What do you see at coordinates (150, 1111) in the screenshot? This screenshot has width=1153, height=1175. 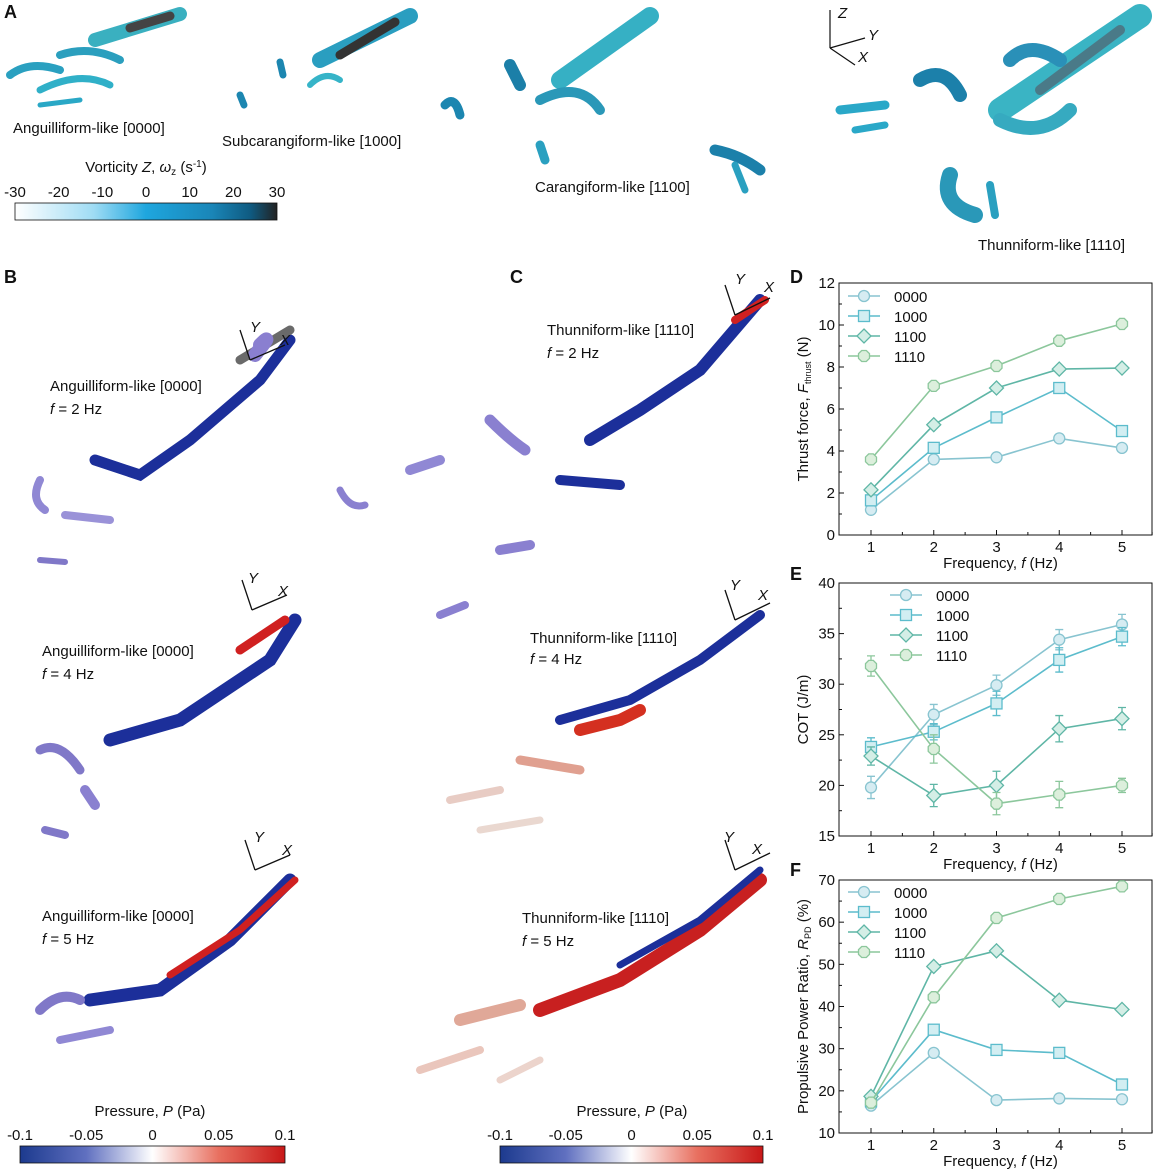 I see `pressure-colorbar-title-b: Pressure, P (Pa)` at bounding box center [150, 1111].